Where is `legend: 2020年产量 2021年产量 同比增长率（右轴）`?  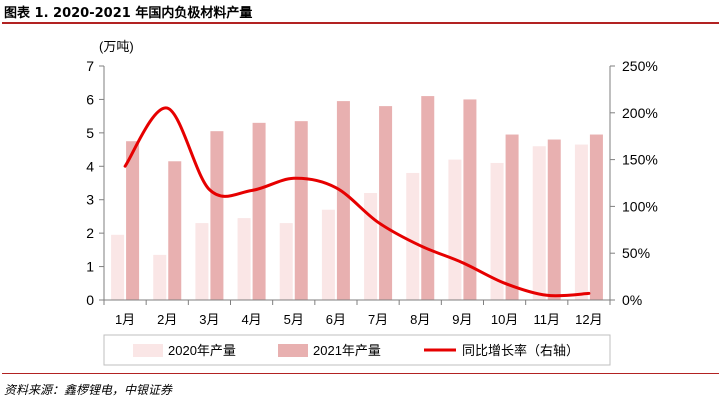
legend: 2020年产量 2021年产量 同比增长率（右轴） is located at coordinates (357, 350).